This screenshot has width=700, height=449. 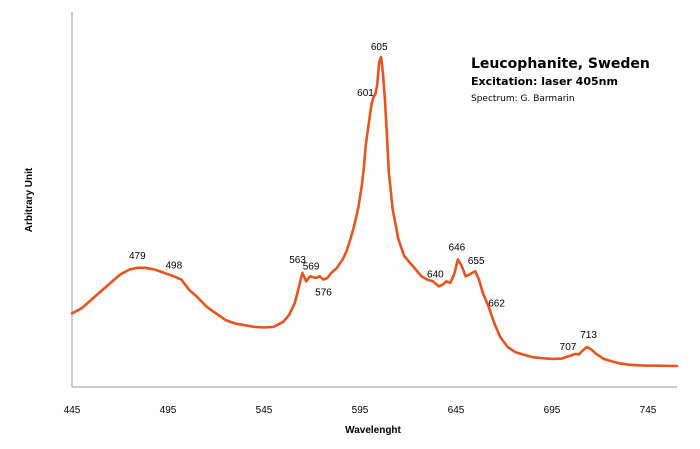 I want to click on peak-label: 479, so click(x=137, y=256).